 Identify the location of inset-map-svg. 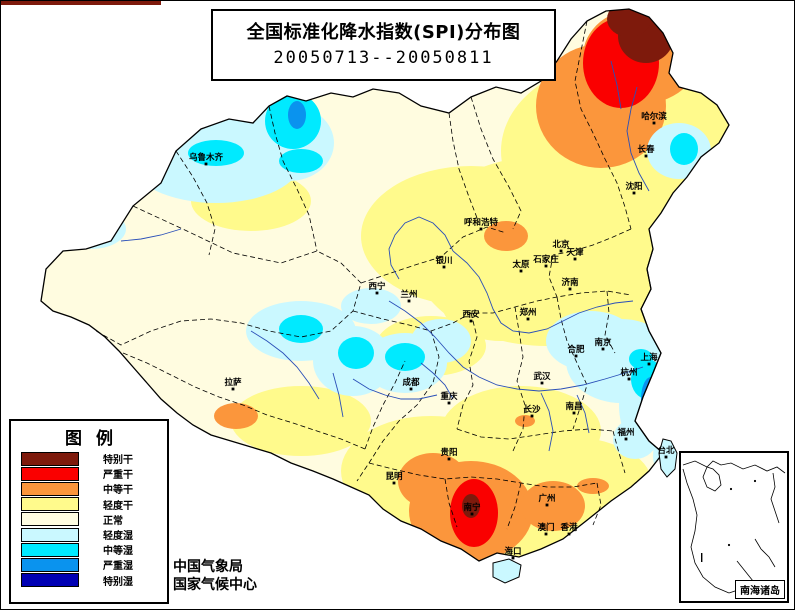
(734, 527).